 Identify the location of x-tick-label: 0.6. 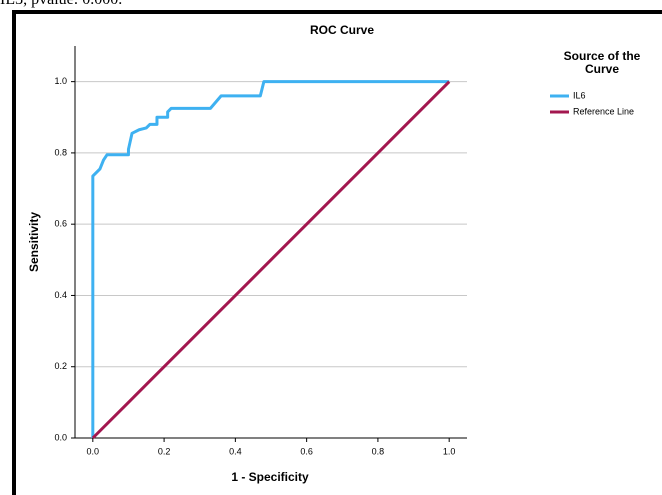
(306, 451).